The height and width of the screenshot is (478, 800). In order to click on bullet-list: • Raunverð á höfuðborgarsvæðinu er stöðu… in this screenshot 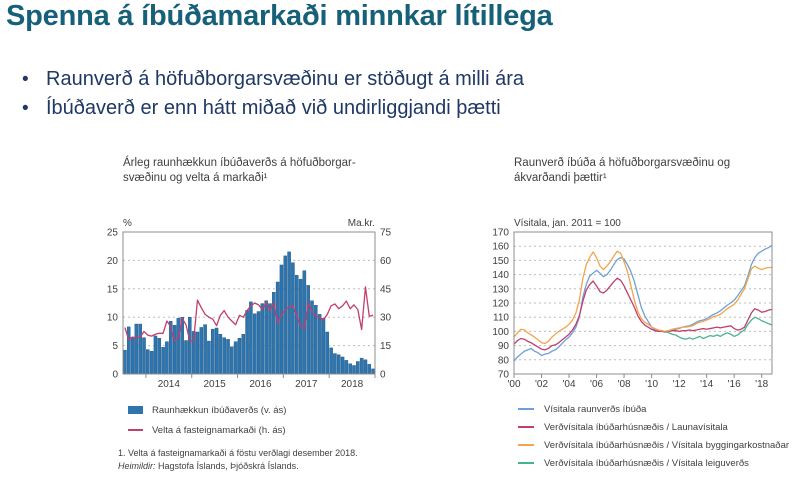, I will do `click(273, 95)`.